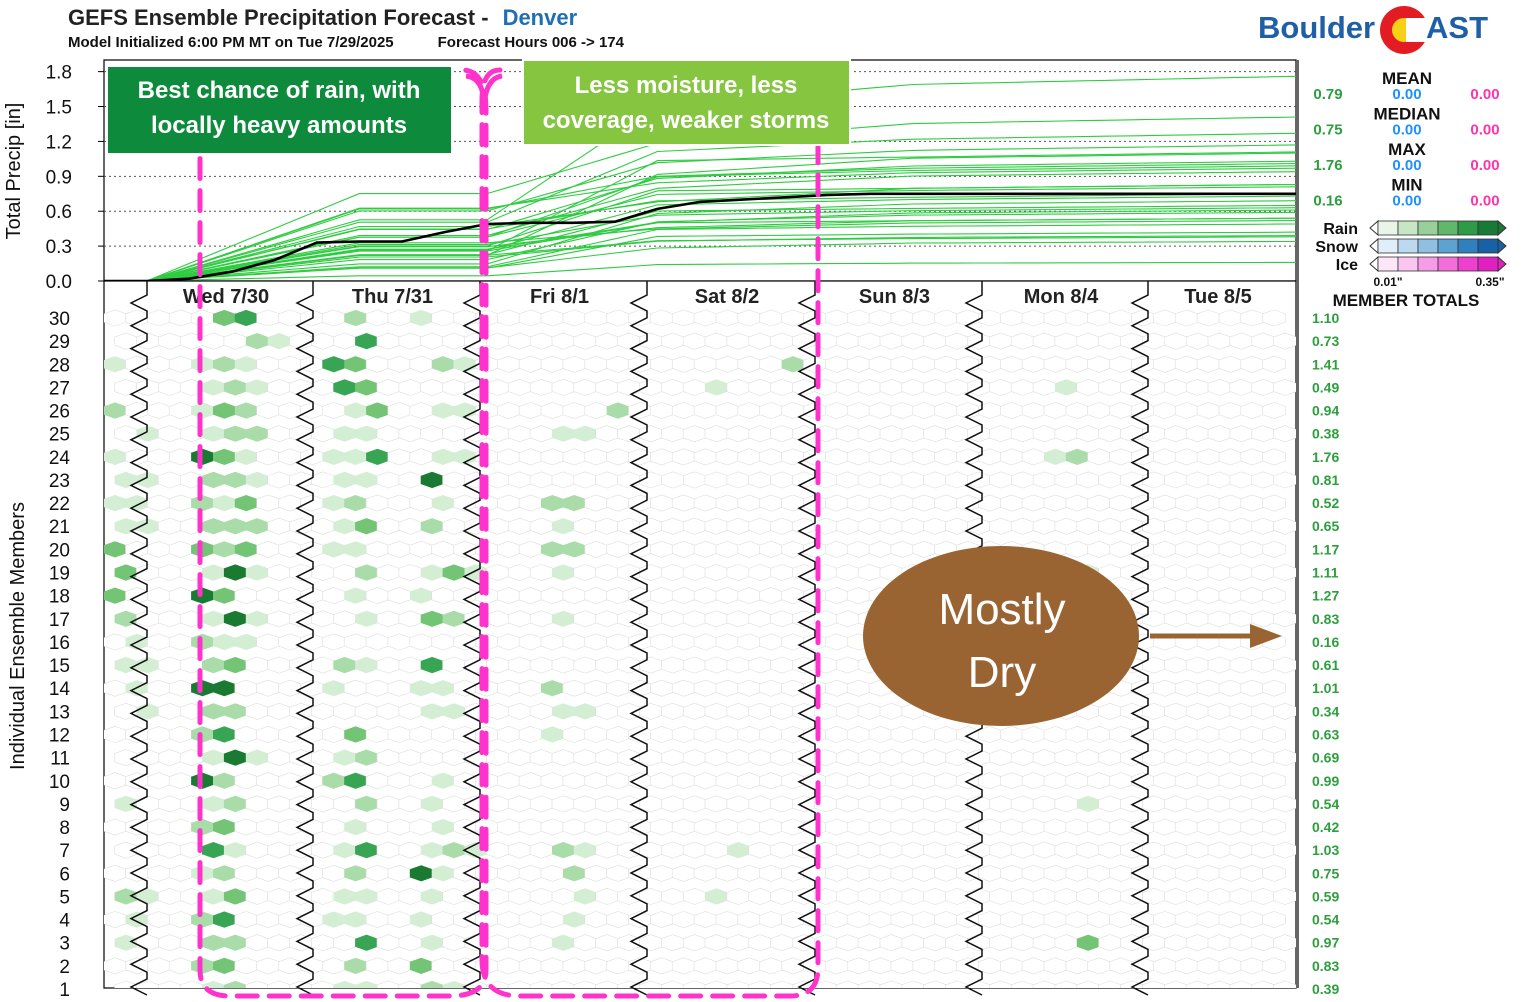  What do you see at coordinates (559, 297) in the screenshot?
I see `day-label: Fri 8/1` at bounding box center [559, 297].